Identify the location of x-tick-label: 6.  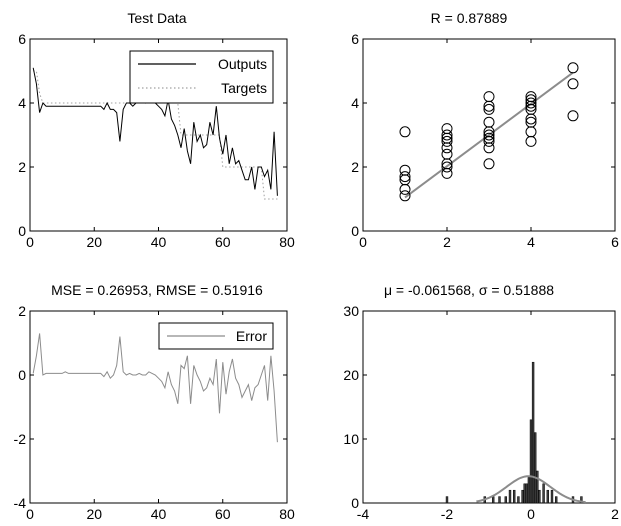
(615, 242).